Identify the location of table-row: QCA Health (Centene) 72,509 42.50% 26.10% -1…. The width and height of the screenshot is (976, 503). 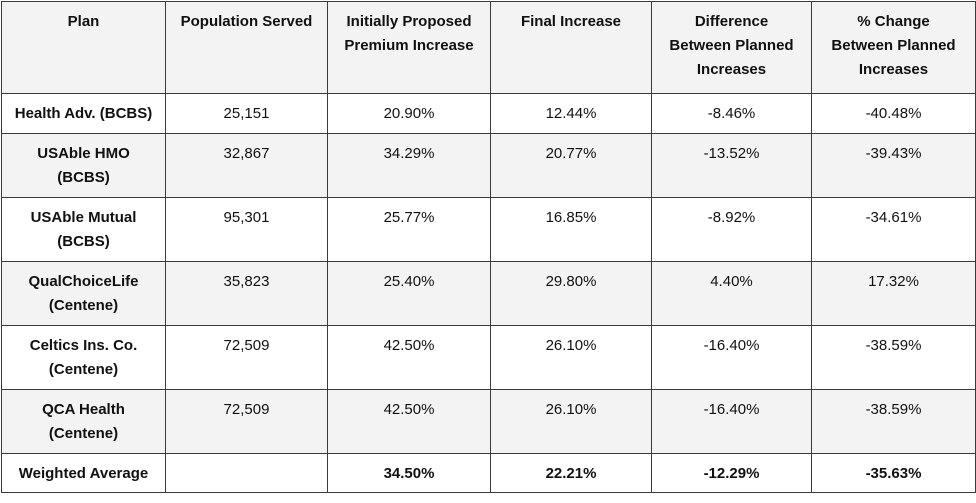
(488, 421).